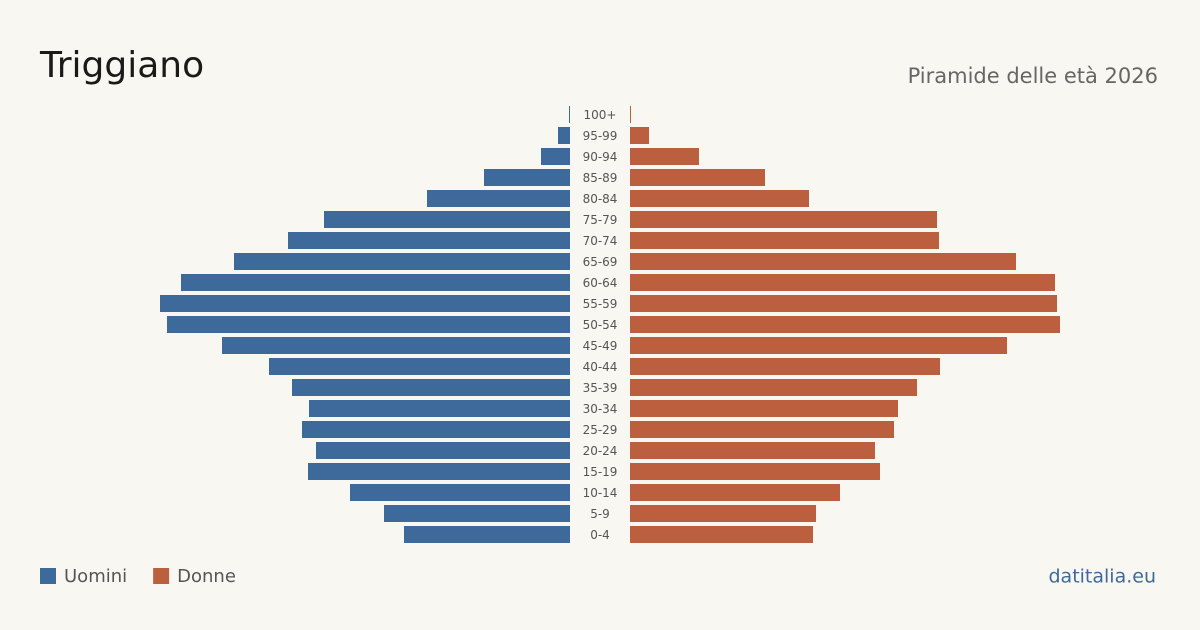  Describe the element at coordinates (1103, 577) in the screenshot. I see `source: datitalia.eu` at that location.